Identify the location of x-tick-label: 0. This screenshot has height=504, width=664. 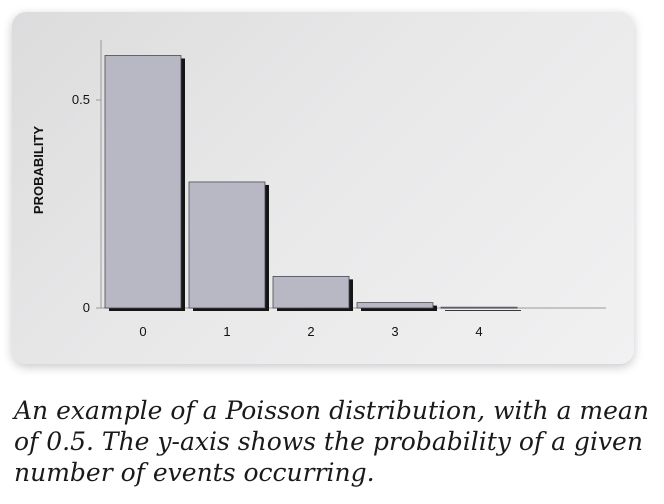
(142, 331).